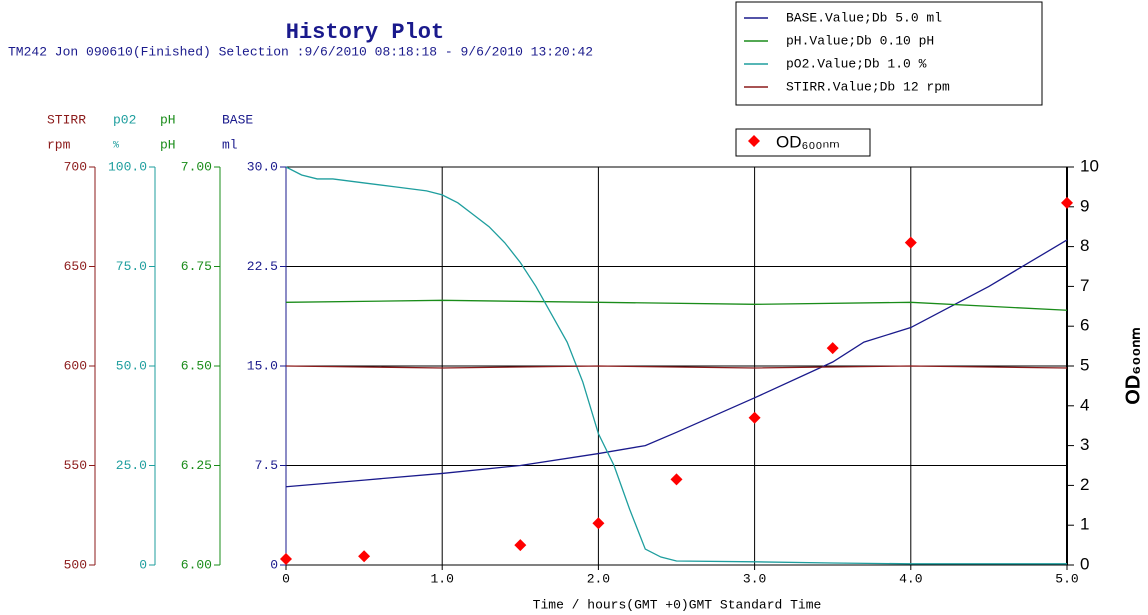  Describe the element at coordinates (1084, 325) in the screenshot. I see `y2-tick-label: 6` at that location.